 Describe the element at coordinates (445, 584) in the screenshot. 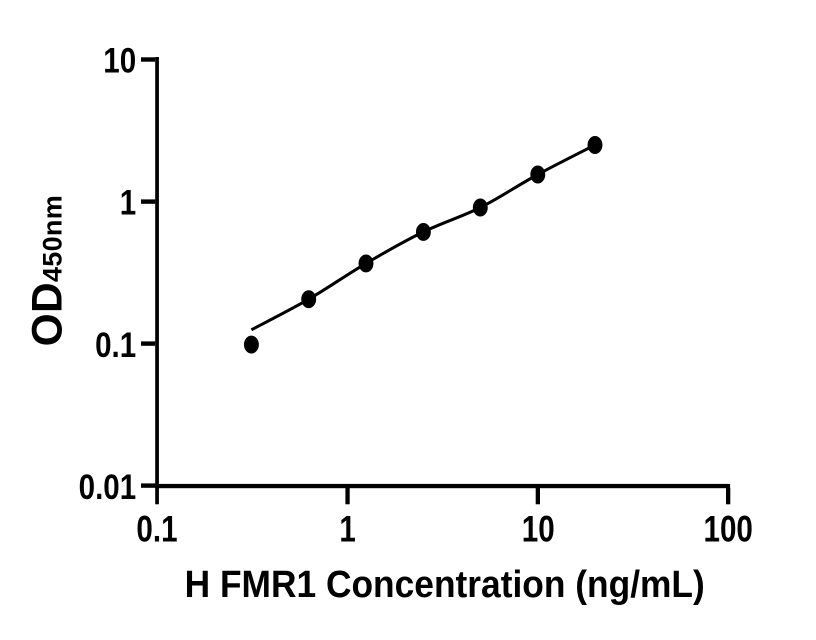

I see `svg-text: H FMR1 Concentration (ng/mL)` at that location.